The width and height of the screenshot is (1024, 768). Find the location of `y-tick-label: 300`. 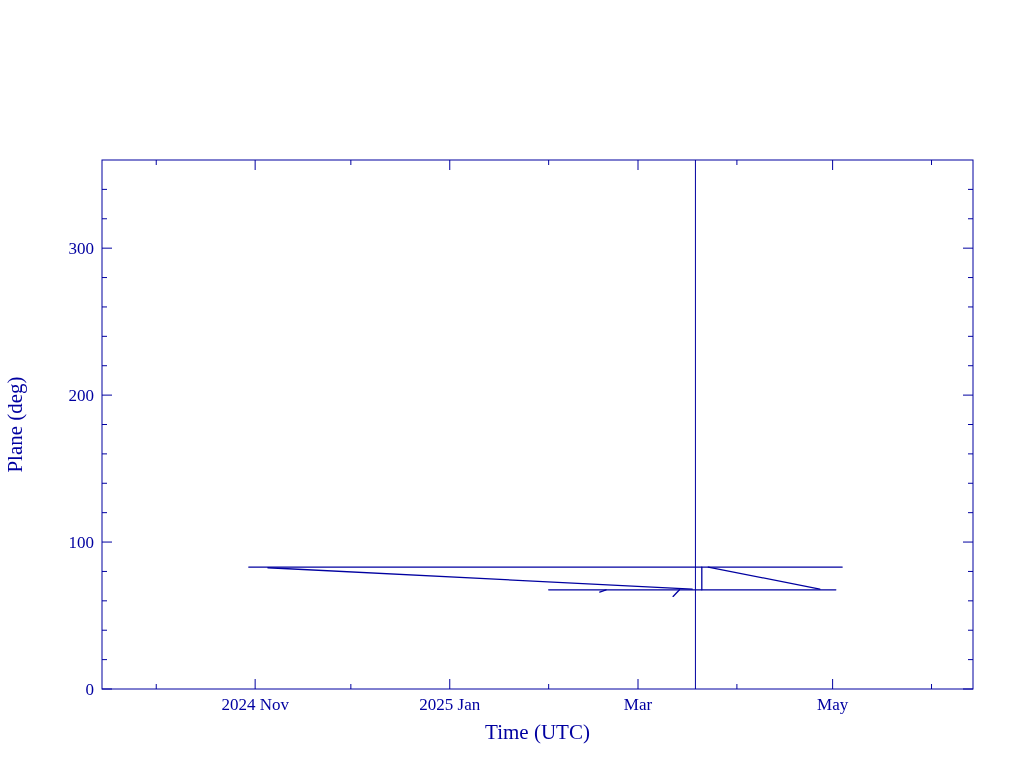

y-tick-label: 300 is located at coordinates (81, 249).